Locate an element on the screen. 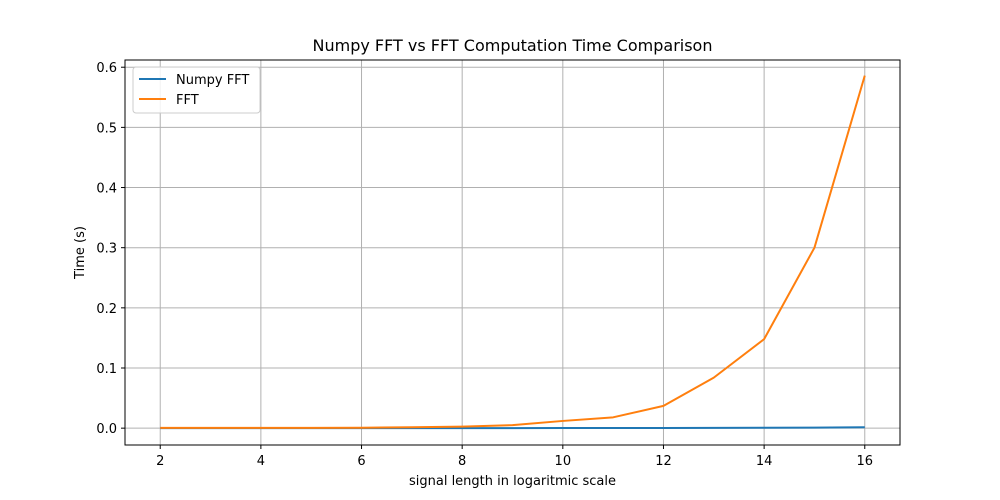  y-tick-label: 0.1 is located at coordinates (106, 369).